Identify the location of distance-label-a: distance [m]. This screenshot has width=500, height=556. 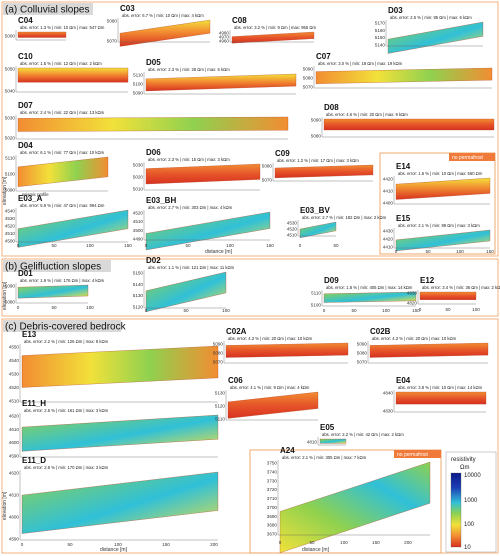
(219, 252).